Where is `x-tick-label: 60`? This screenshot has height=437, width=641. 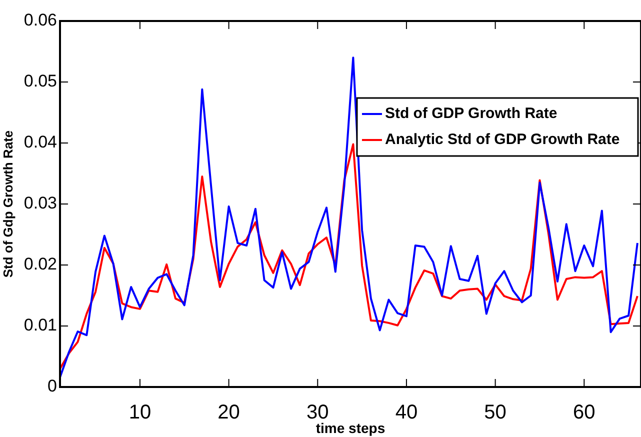
x-tick-label: 60 is located at coordinates (584, 413).